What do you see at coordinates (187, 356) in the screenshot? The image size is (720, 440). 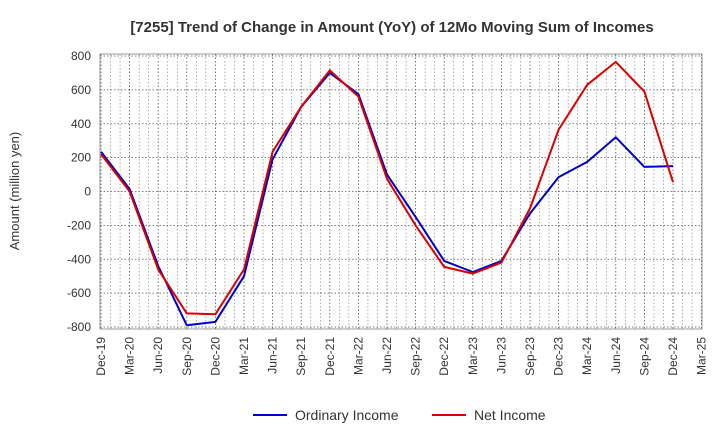 I see `x-tick-label: Sep-20` at bounding box center [187, 356].